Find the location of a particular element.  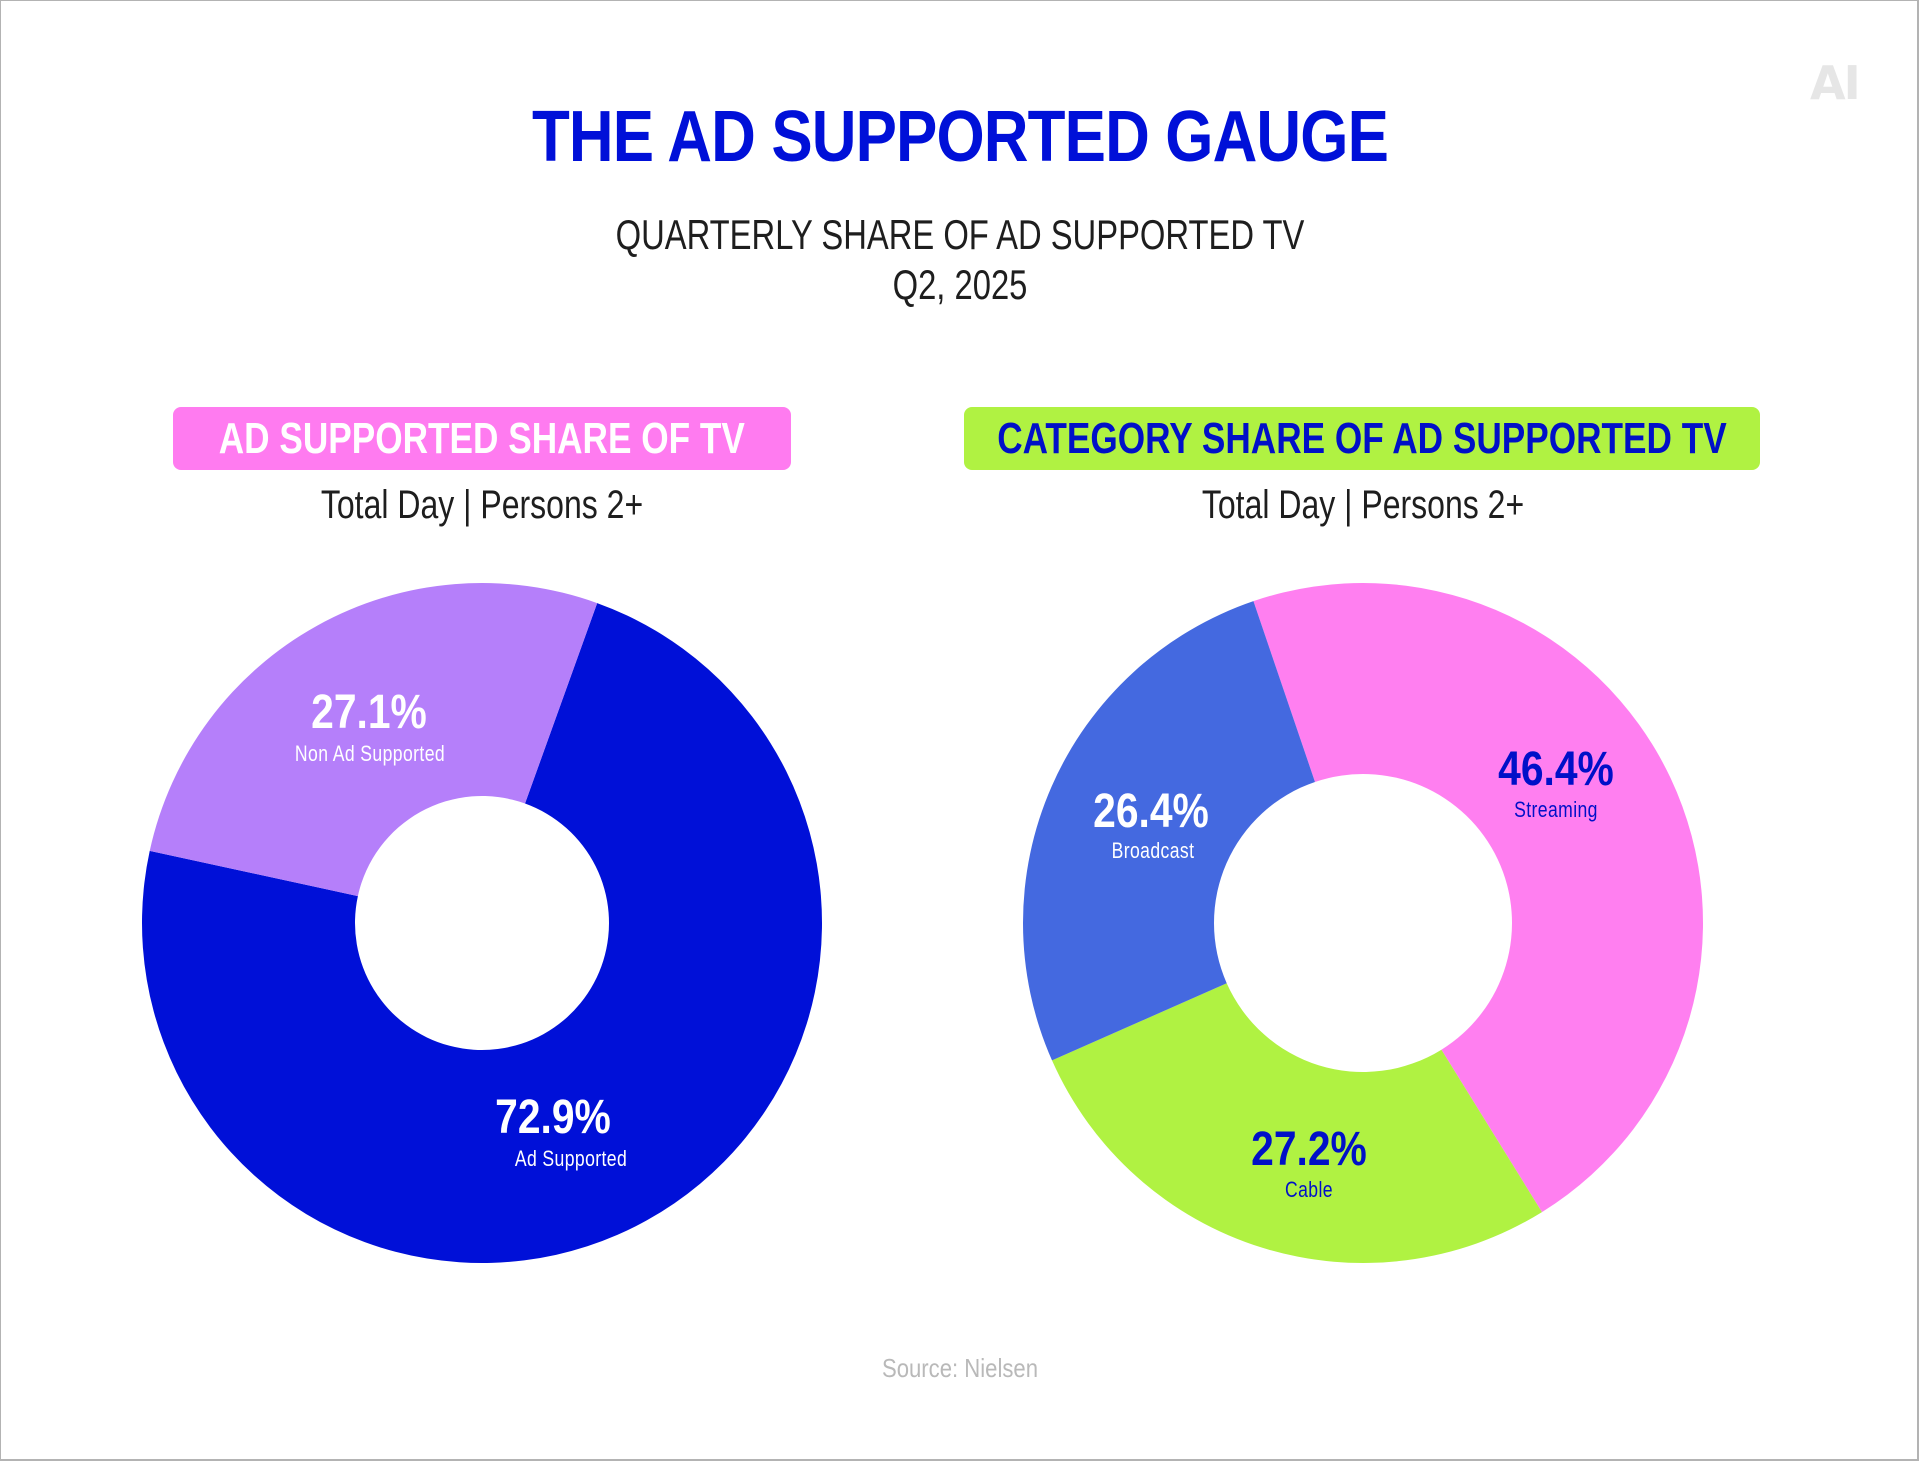

broadcast-value: 26.4% is located at coordinates (1151, 811).